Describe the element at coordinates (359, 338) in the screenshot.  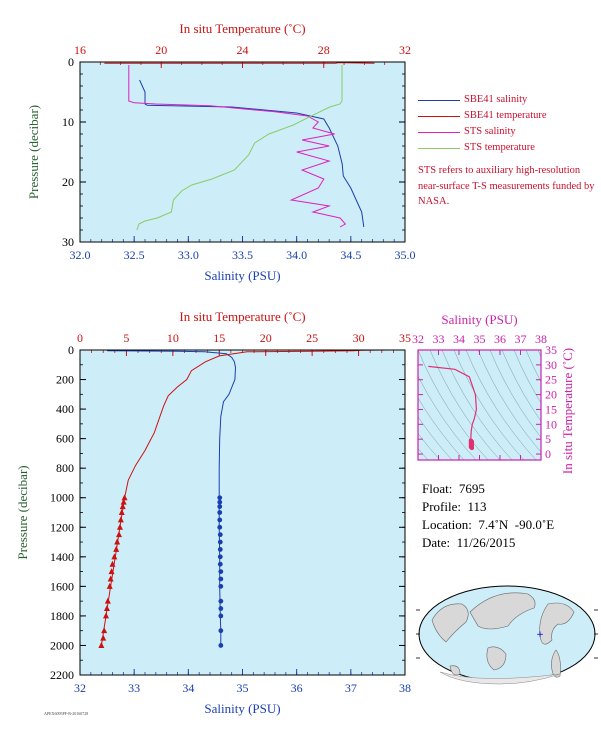
I see `x2-tick-label: 30` at that location.